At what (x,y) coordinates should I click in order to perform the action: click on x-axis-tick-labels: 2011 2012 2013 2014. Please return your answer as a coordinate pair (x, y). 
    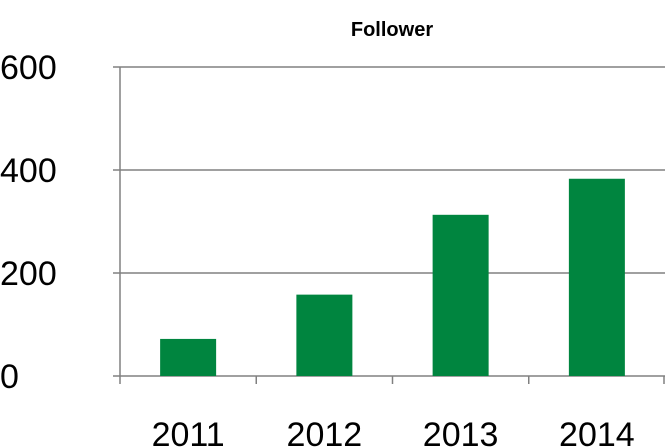
    Looking at the image, I should click on (393, 432).